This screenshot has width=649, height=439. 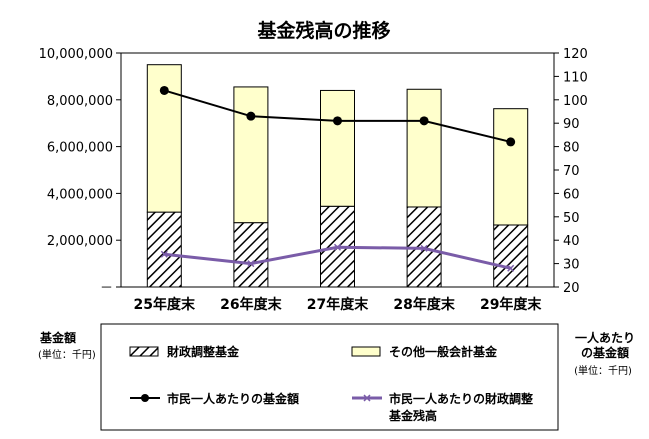 What do you see at coordinates (605, 337) in the screenshot?
I see `right-axis-label: 一人あたり` at bounding box center [605, 337].